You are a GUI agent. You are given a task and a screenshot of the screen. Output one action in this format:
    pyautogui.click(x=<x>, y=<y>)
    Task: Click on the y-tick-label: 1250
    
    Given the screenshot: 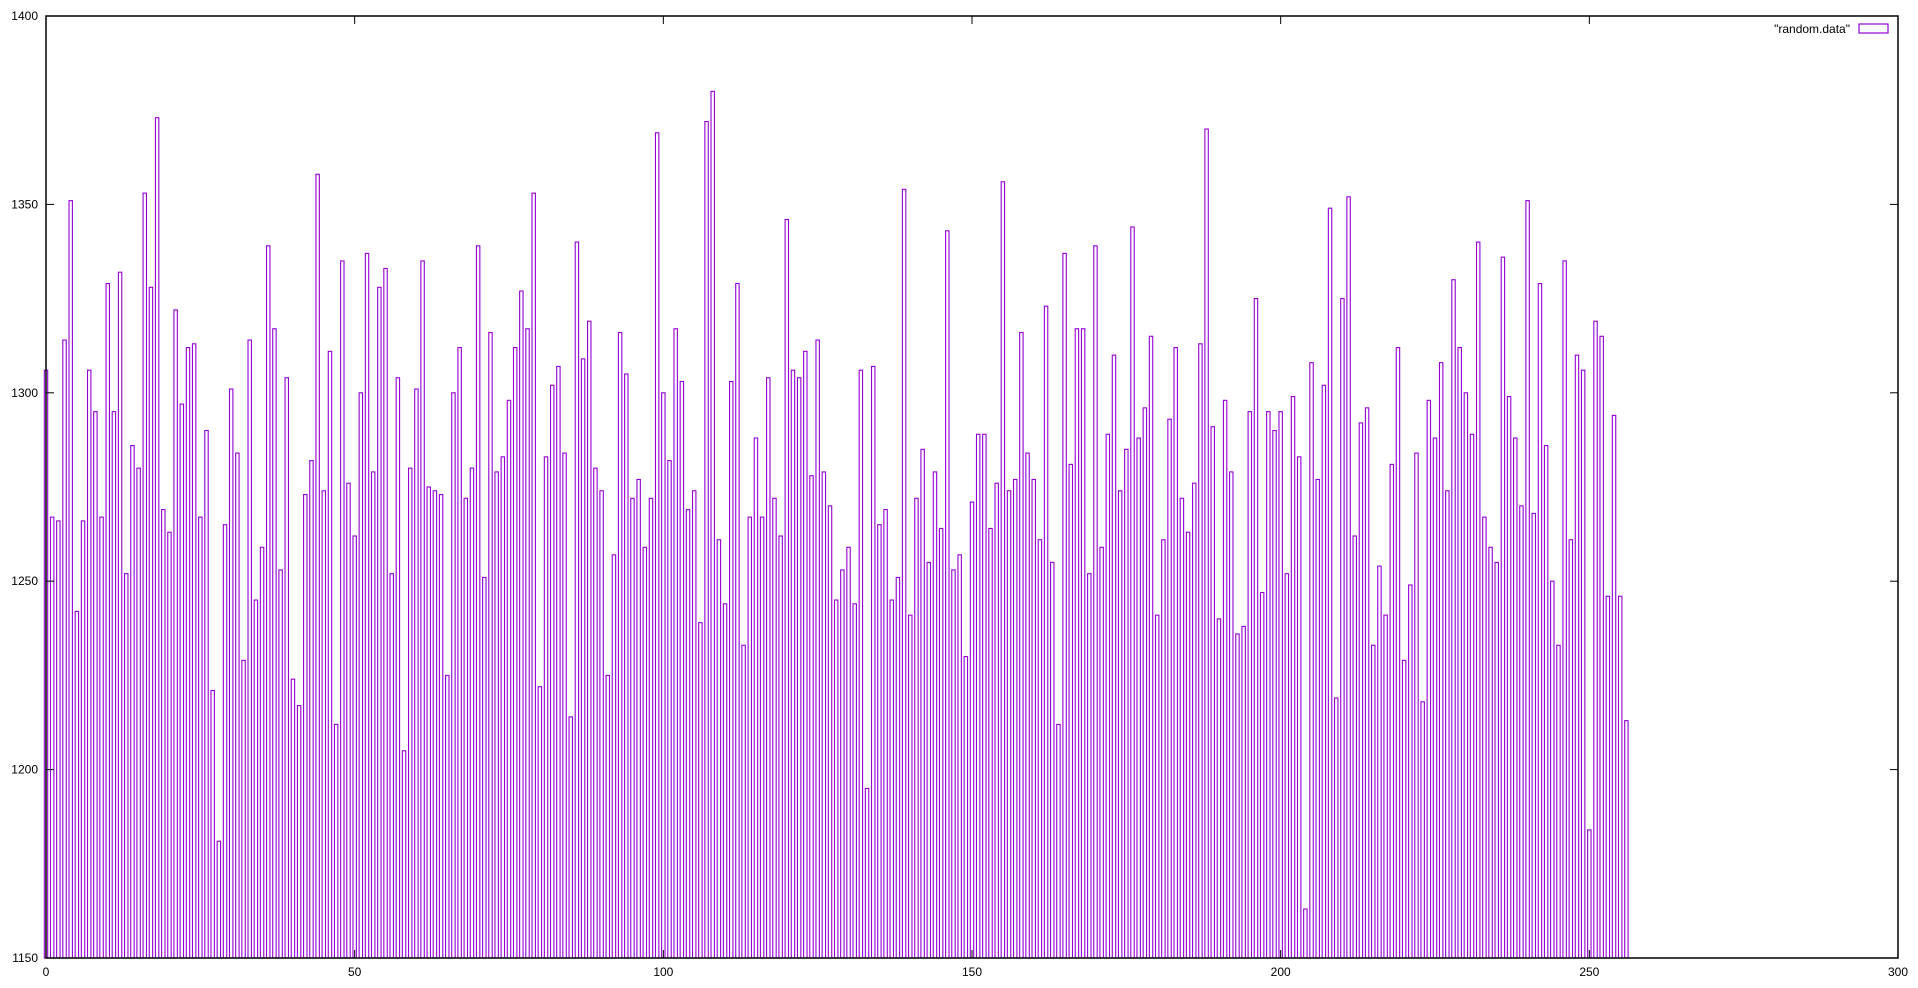 What is the action you would take?
    pyautogui.click(x=24, y=581)
    